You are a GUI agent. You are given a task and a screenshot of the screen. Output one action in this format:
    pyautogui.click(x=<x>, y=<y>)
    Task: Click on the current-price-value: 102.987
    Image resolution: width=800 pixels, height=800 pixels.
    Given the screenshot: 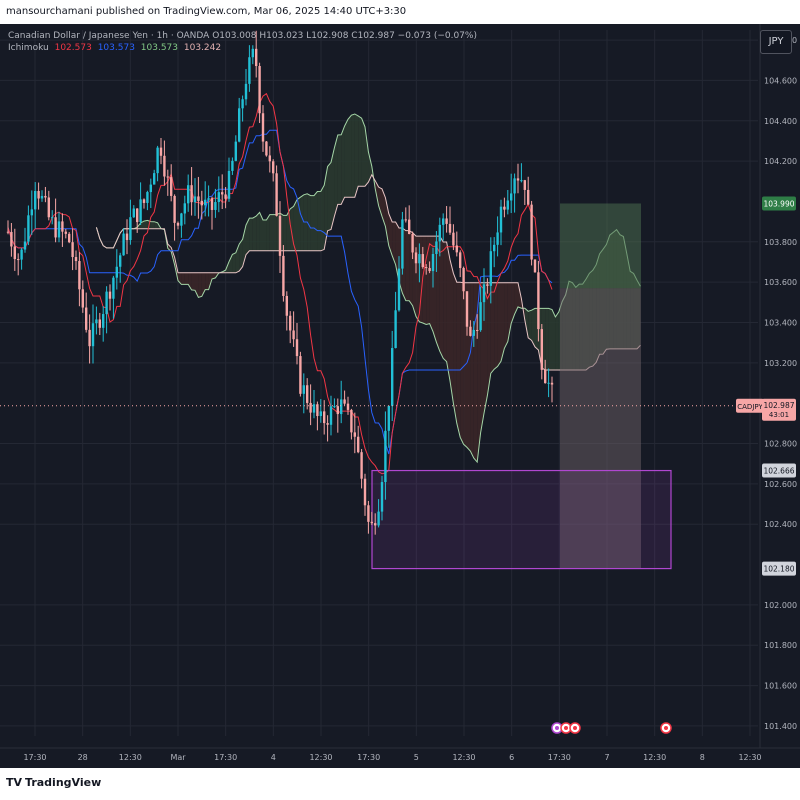 What is the action you would take?
    pyautogui.click(x=778, y=405)
    